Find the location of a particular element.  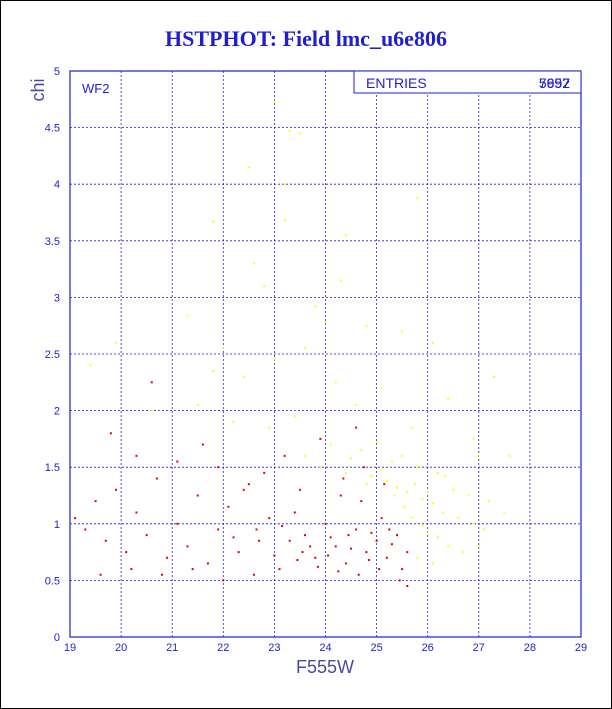

y-tick-label: 0.5 is located at coordinates (52, 581).